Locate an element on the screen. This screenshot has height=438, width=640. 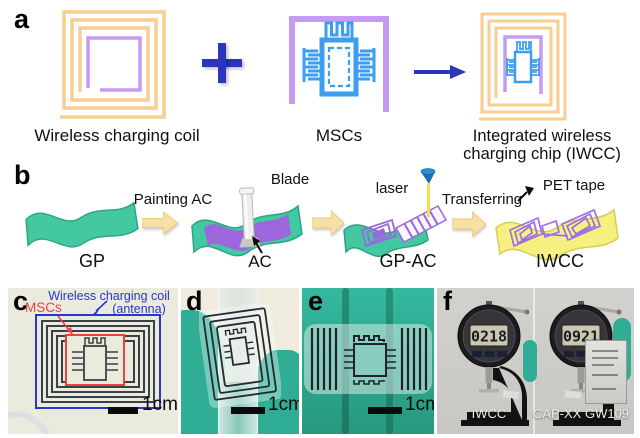
iwcc-step is located at coordinates (557, 234).